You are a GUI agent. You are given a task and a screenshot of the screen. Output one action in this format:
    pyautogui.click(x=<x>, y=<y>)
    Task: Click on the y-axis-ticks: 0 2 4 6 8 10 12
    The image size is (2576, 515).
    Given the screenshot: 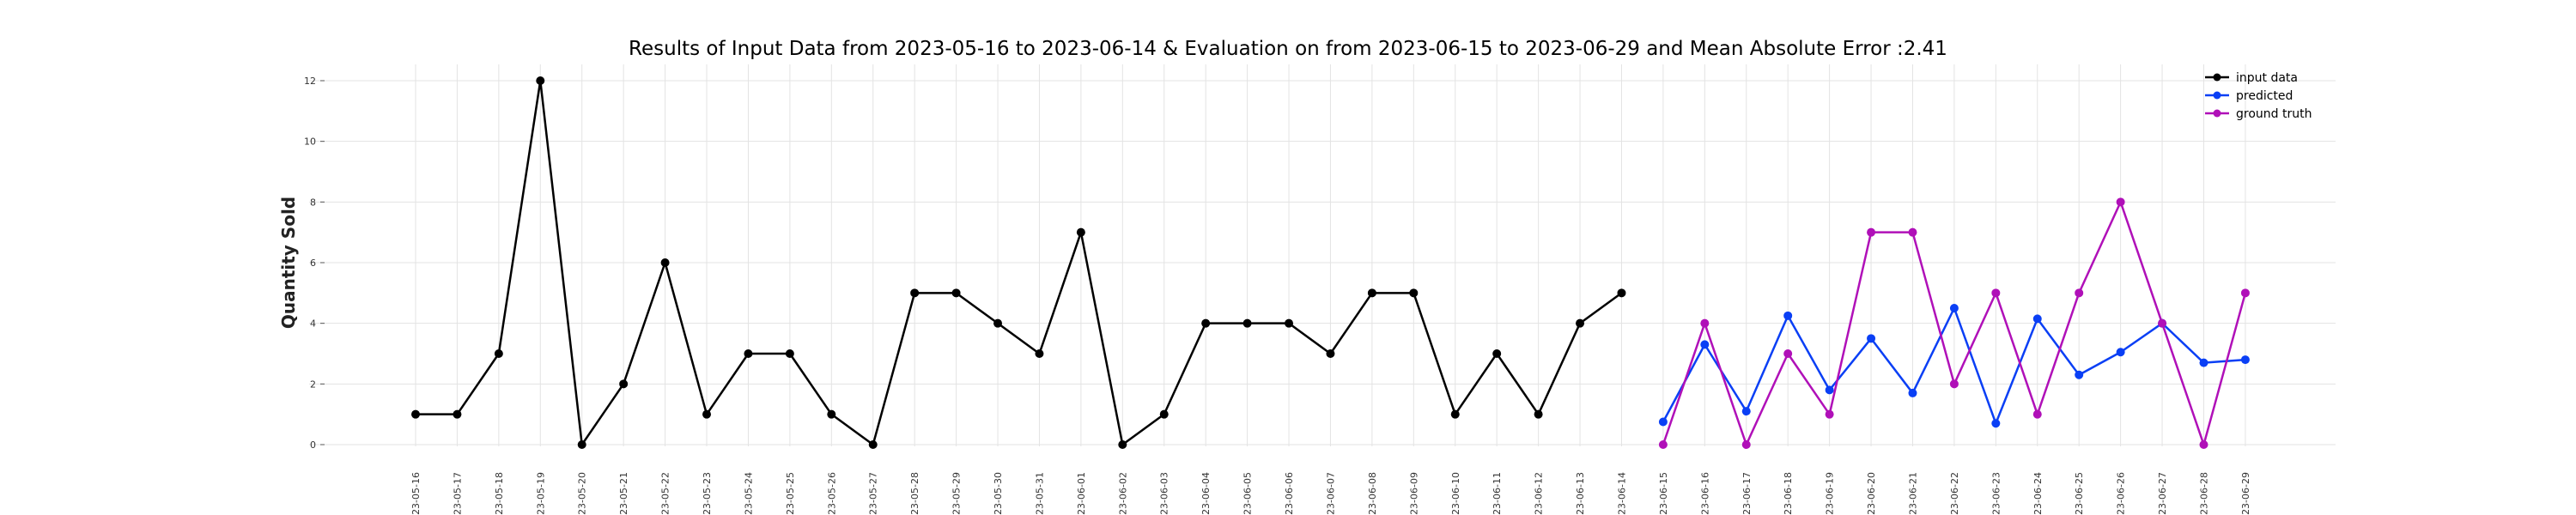 What is the action you would take?
    pyautogui.click(x=314, y=263)
    